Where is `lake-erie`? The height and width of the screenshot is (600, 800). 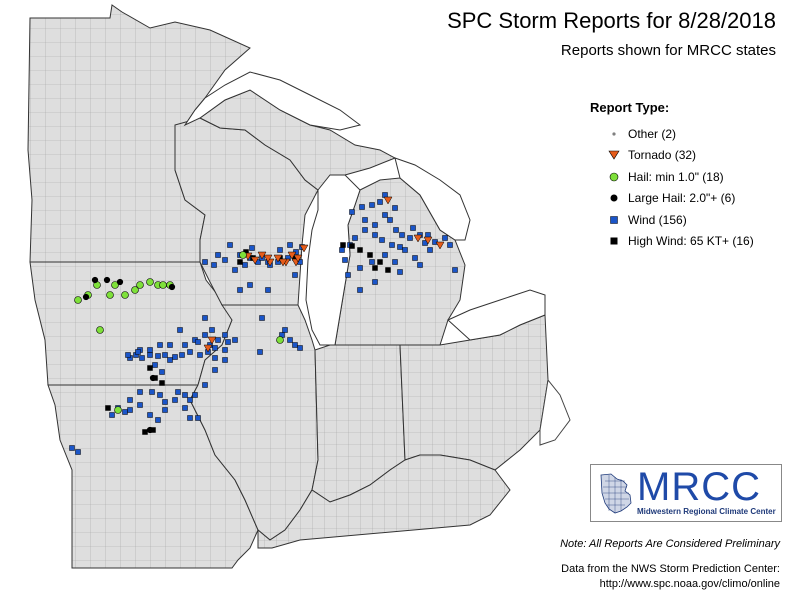 lake-erie is located at coordinates (496, 315).